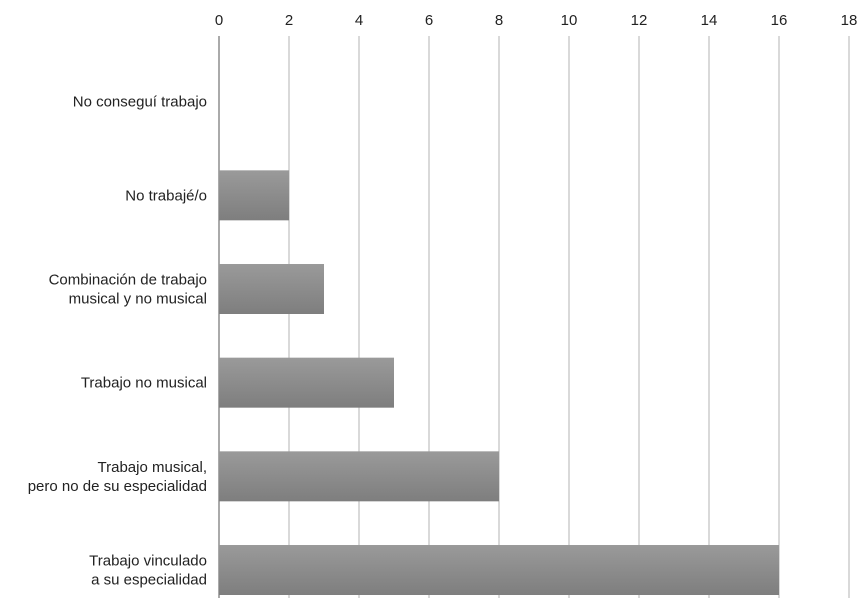 This screenshot has width=865, height=615. Describe the element at coordinates (499, 20) in the screenshot. I see `x-tick-label: 8` at that location.